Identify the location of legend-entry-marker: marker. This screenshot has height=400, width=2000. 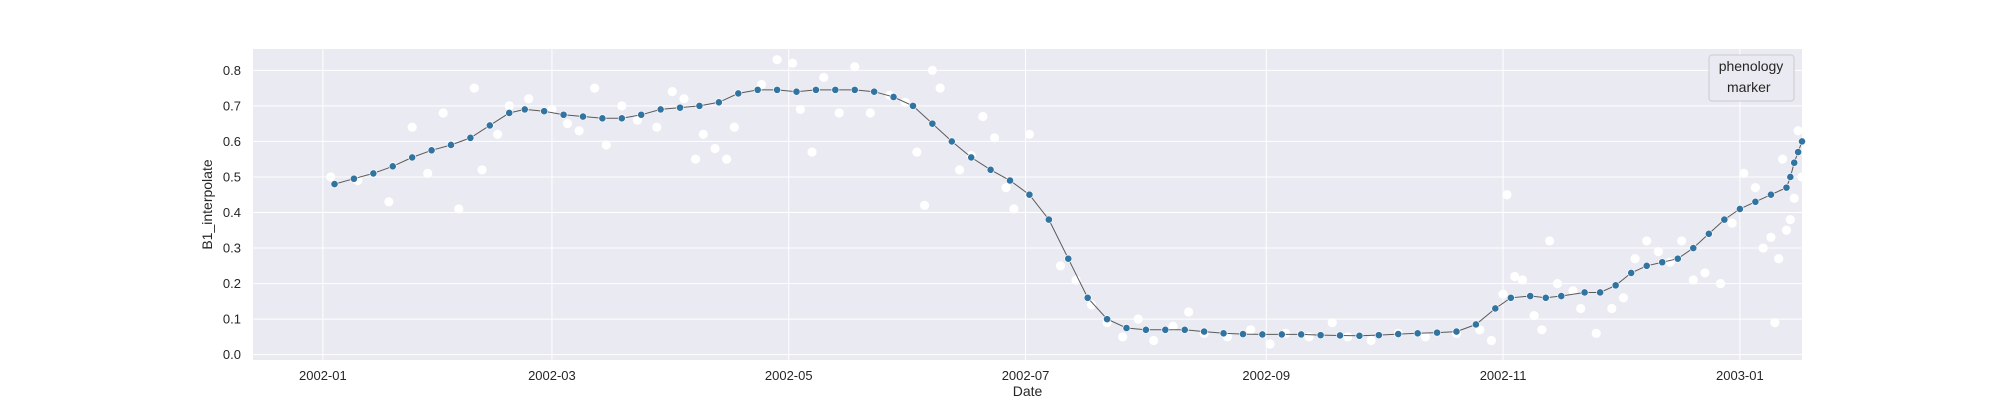
(1749, 87).